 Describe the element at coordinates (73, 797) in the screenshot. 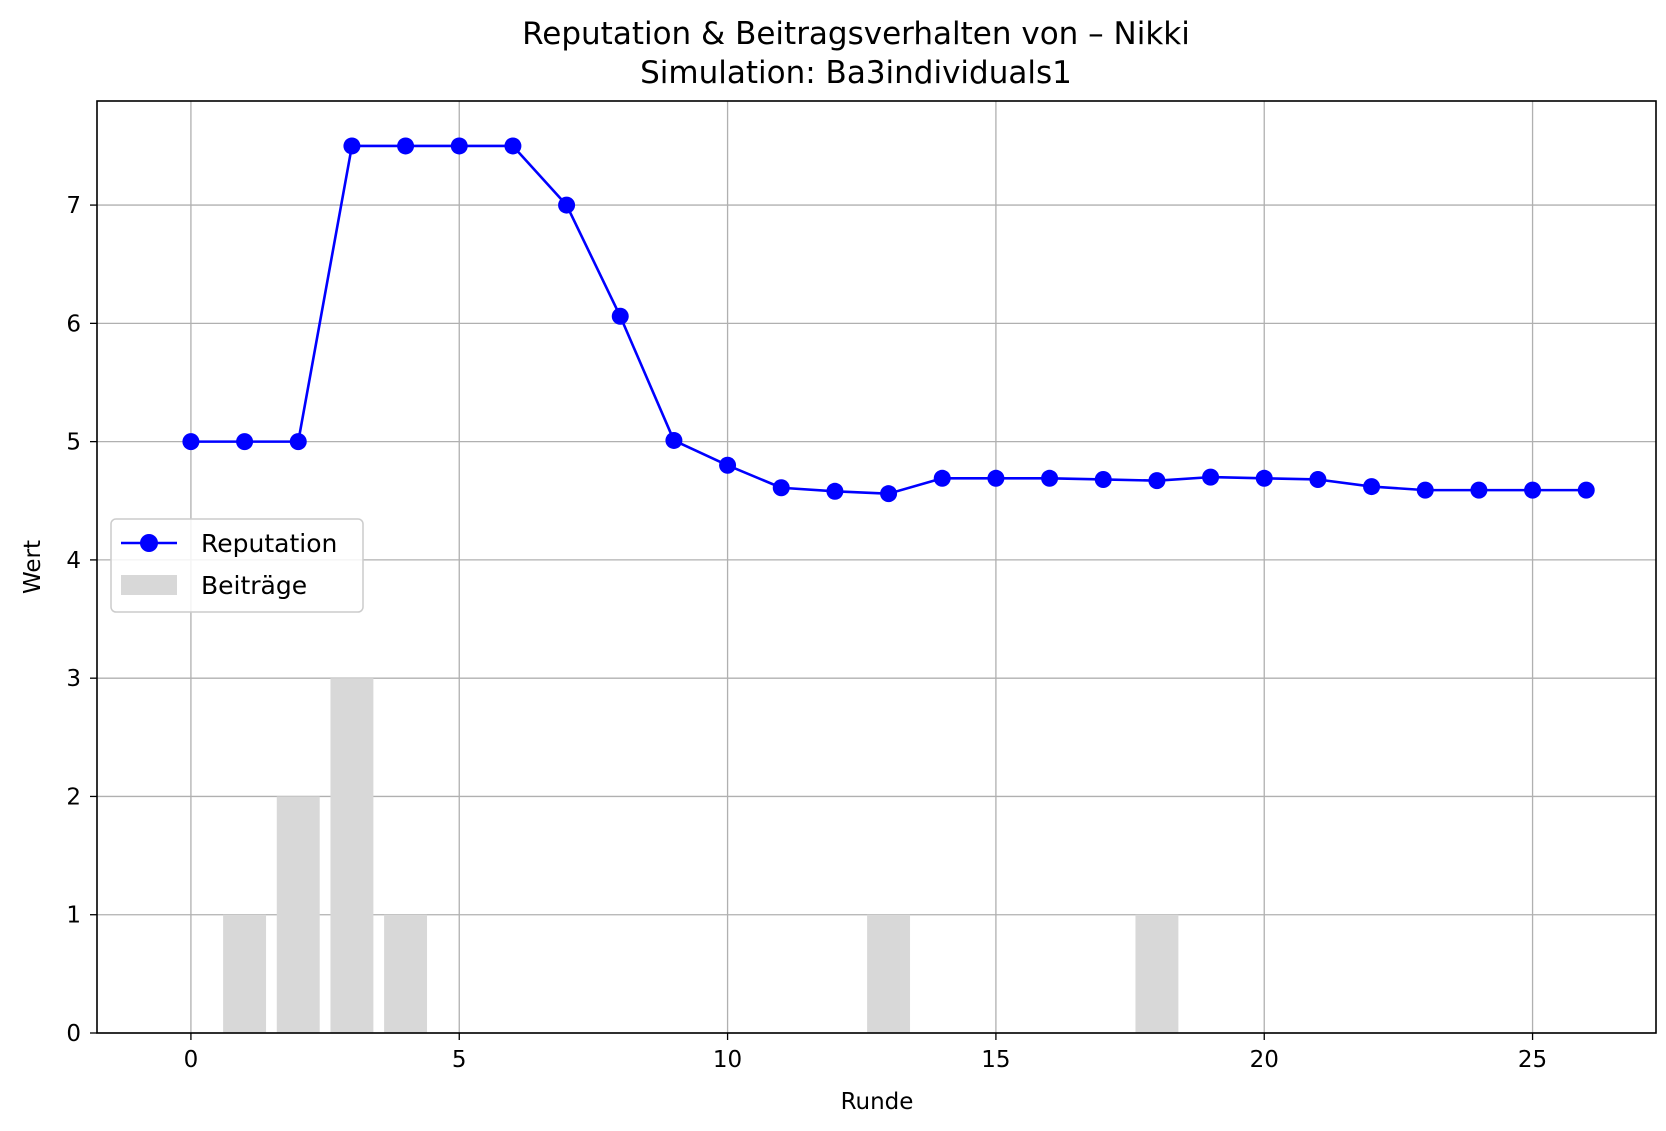

I see `y-tick-label: 2` at that location.